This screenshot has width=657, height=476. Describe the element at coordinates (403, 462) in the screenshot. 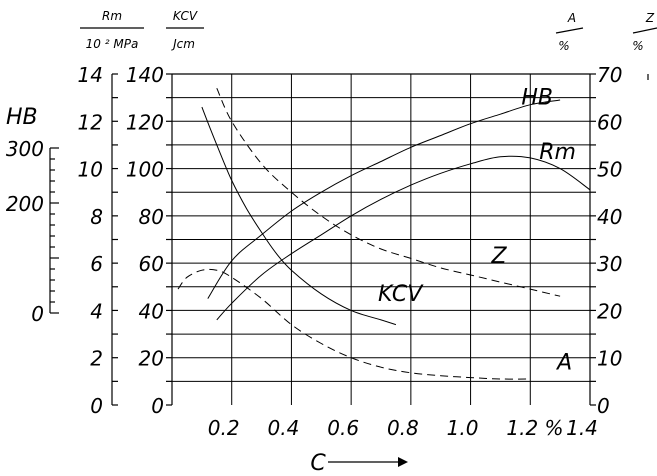

I see `x-axis-arrow-head` at that location.